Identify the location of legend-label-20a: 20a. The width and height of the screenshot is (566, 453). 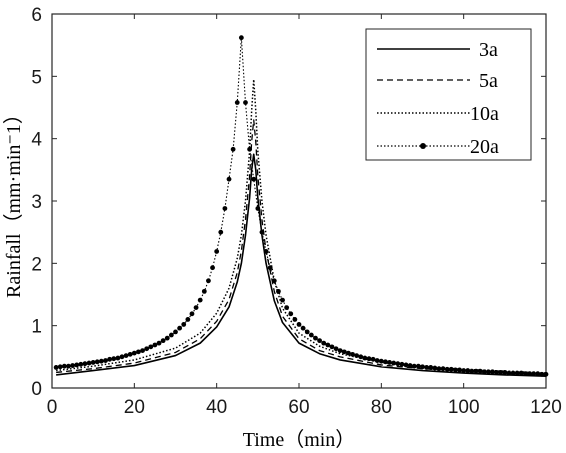
(484, 147).